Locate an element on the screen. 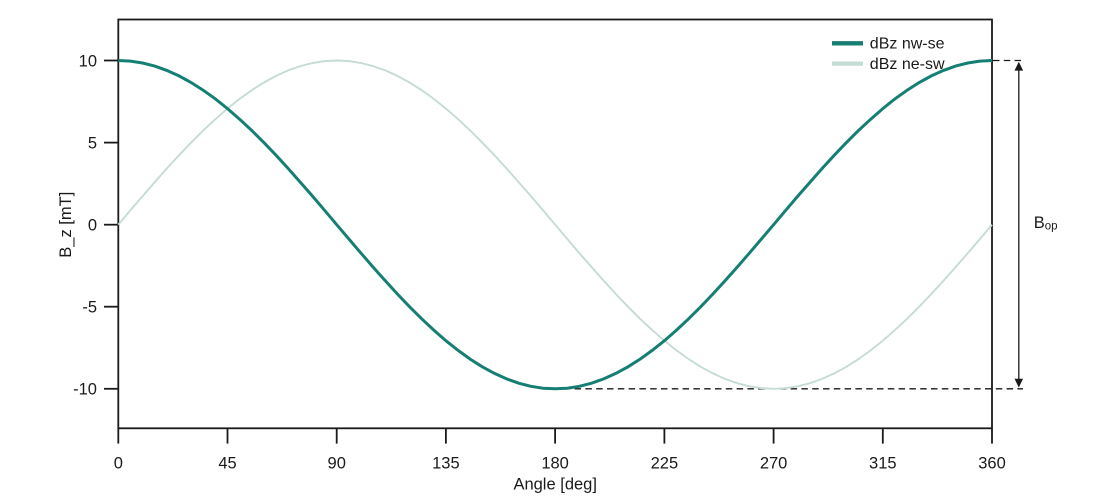  svg-text: B_z [mT] is located at coordinates (66, 225).